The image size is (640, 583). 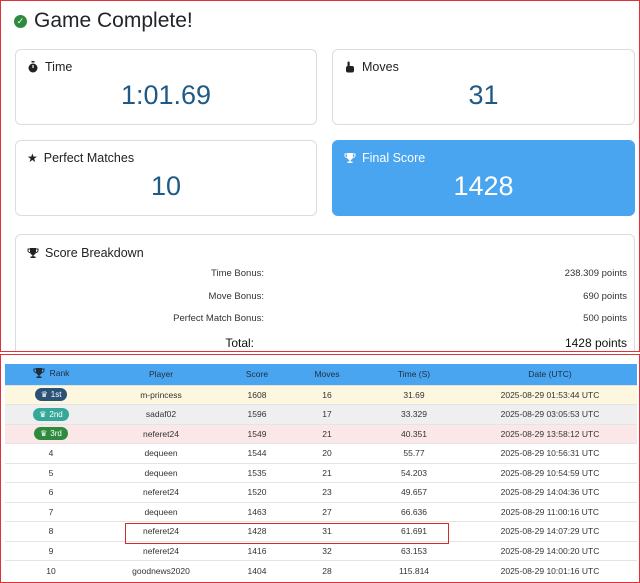 What do you see at coordinates (257, 374) in the screenshot?
I see `score-column-header: Score` at bounding box center [257, 374].